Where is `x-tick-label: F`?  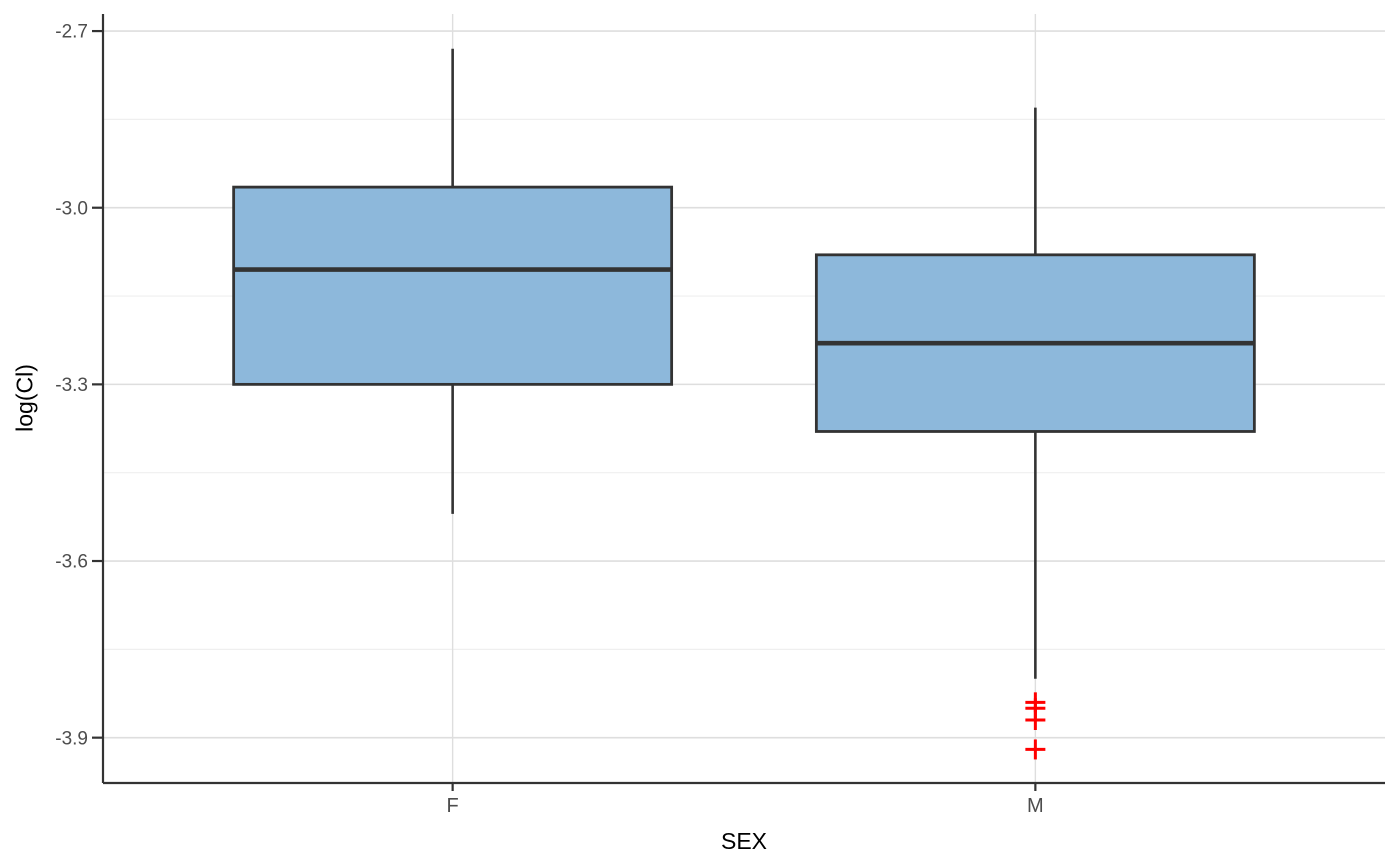
x-tick-label: F is located at coordinates (453, 806).